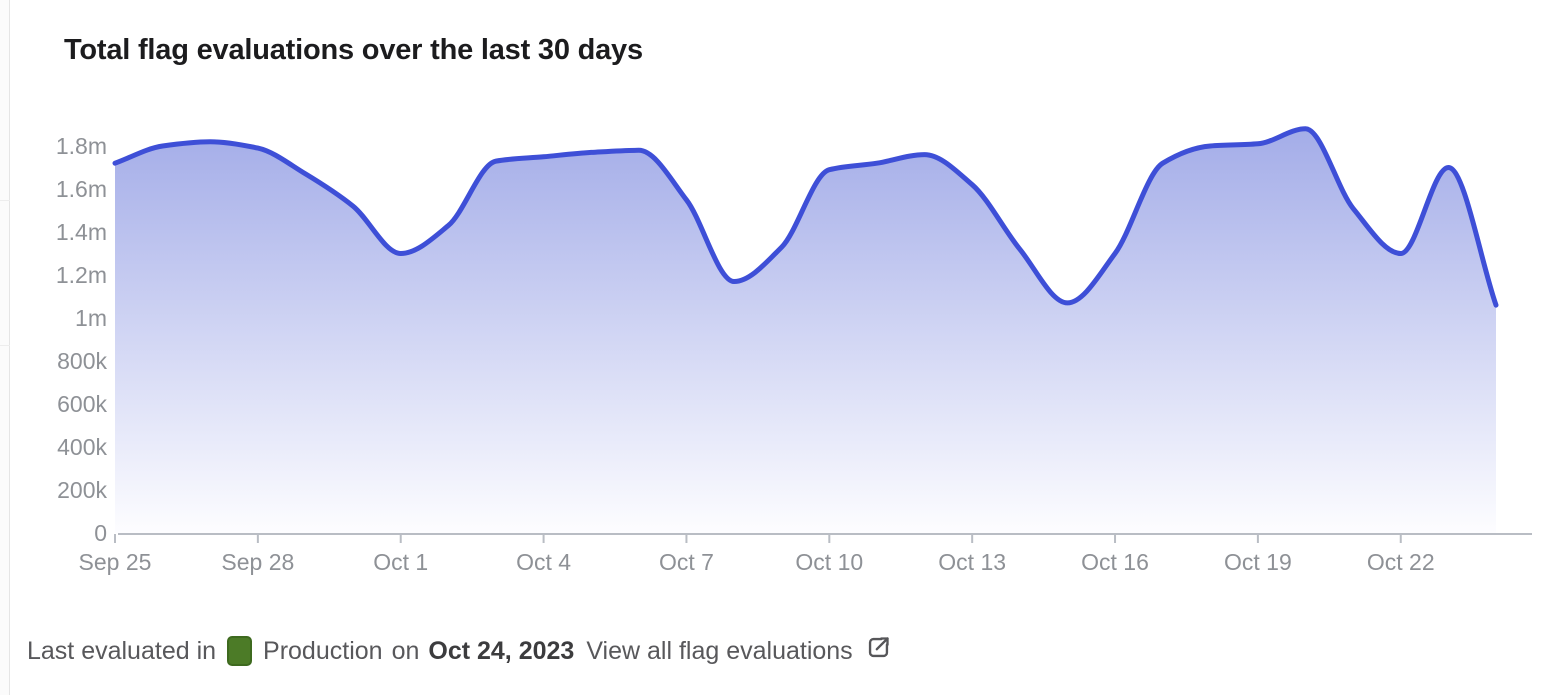  What do you see at coordinates (400, 562) in the screenshot?
I see `svg-text: Oct 1` at bounding box center [400, 562].